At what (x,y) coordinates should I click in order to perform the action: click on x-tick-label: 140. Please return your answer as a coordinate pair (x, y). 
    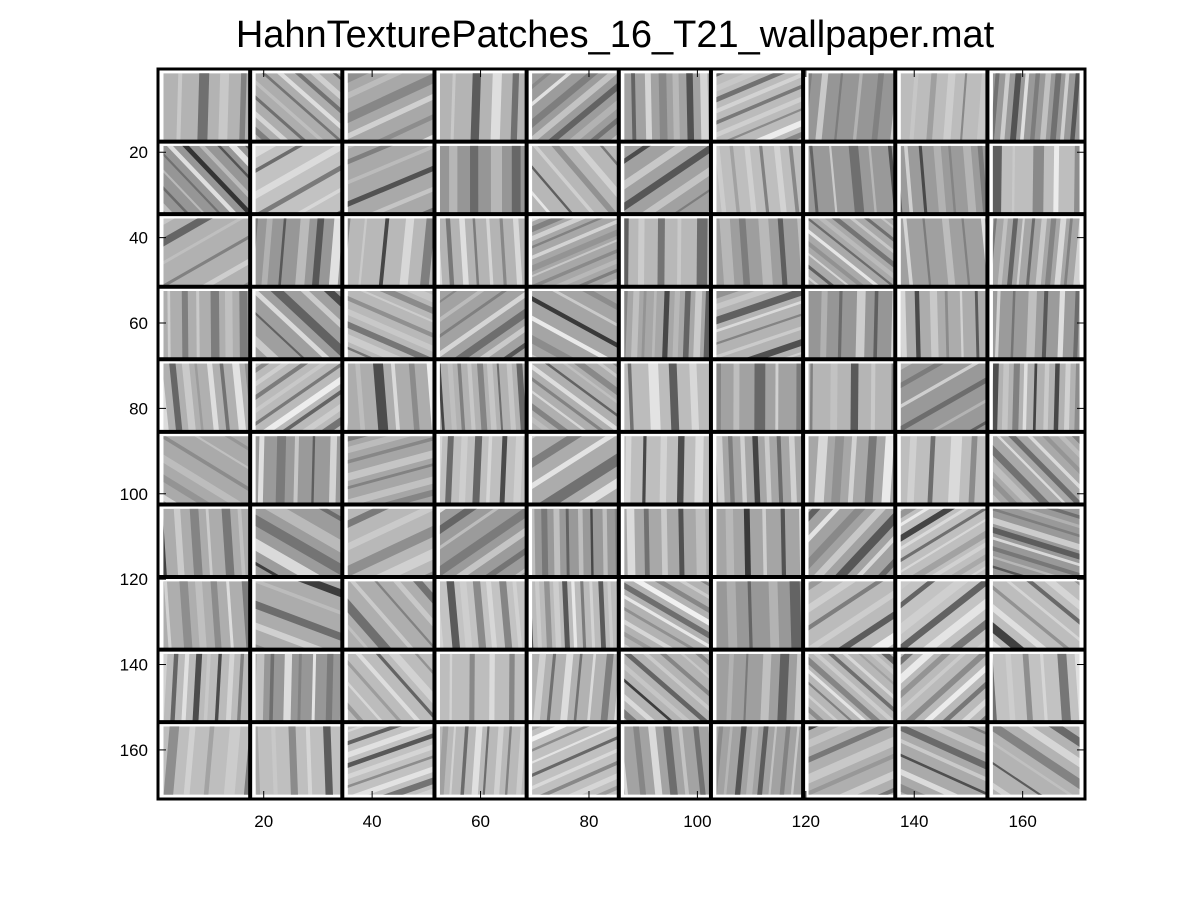
    Looking at the image, I should click on (914, 821).